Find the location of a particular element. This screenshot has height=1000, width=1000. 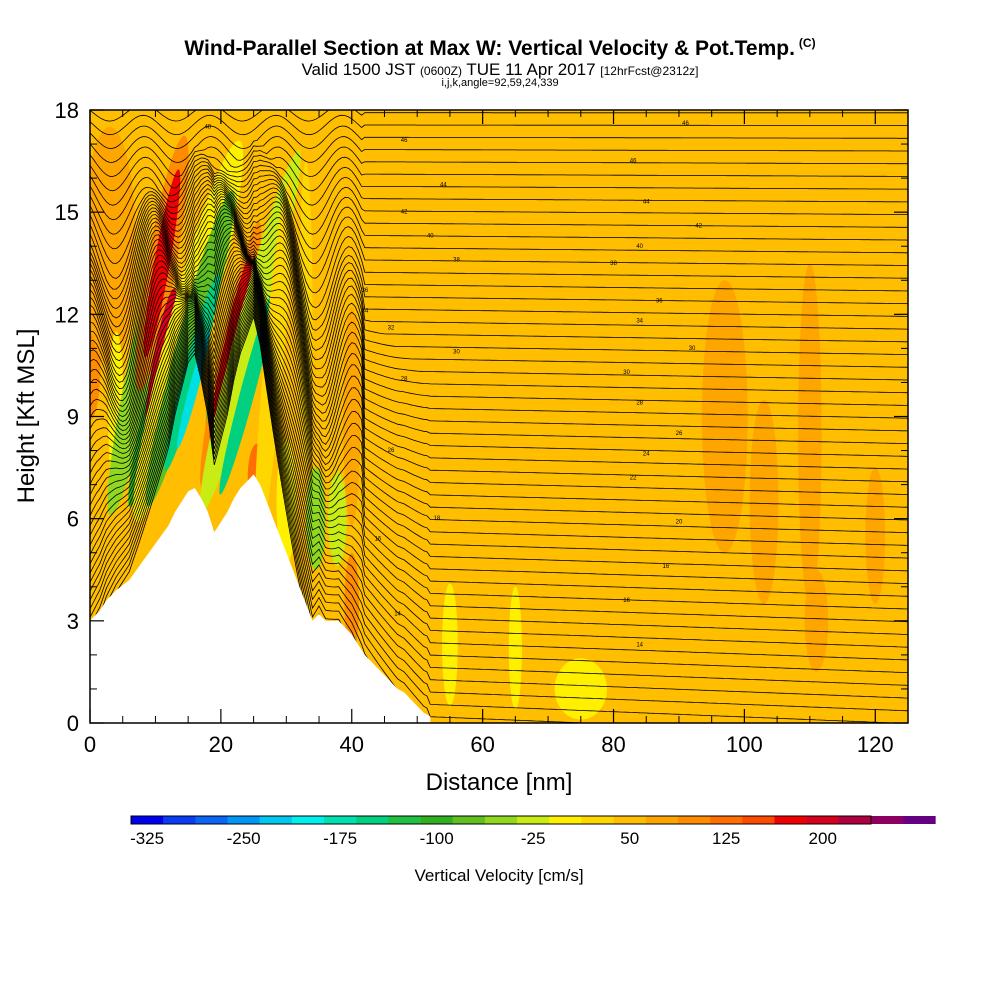

theta-contour-label: 28 is located at coordinates (404, 380).